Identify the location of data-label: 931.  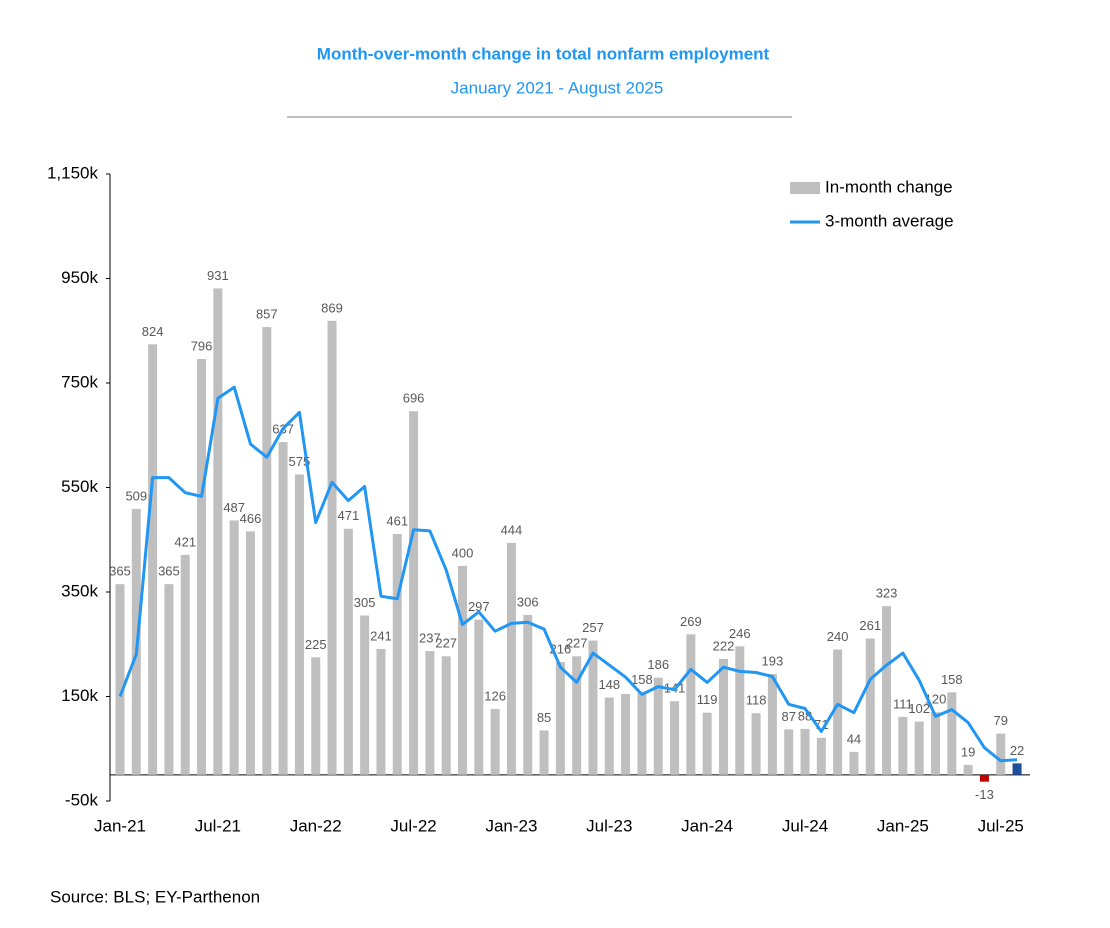
(218, 275).